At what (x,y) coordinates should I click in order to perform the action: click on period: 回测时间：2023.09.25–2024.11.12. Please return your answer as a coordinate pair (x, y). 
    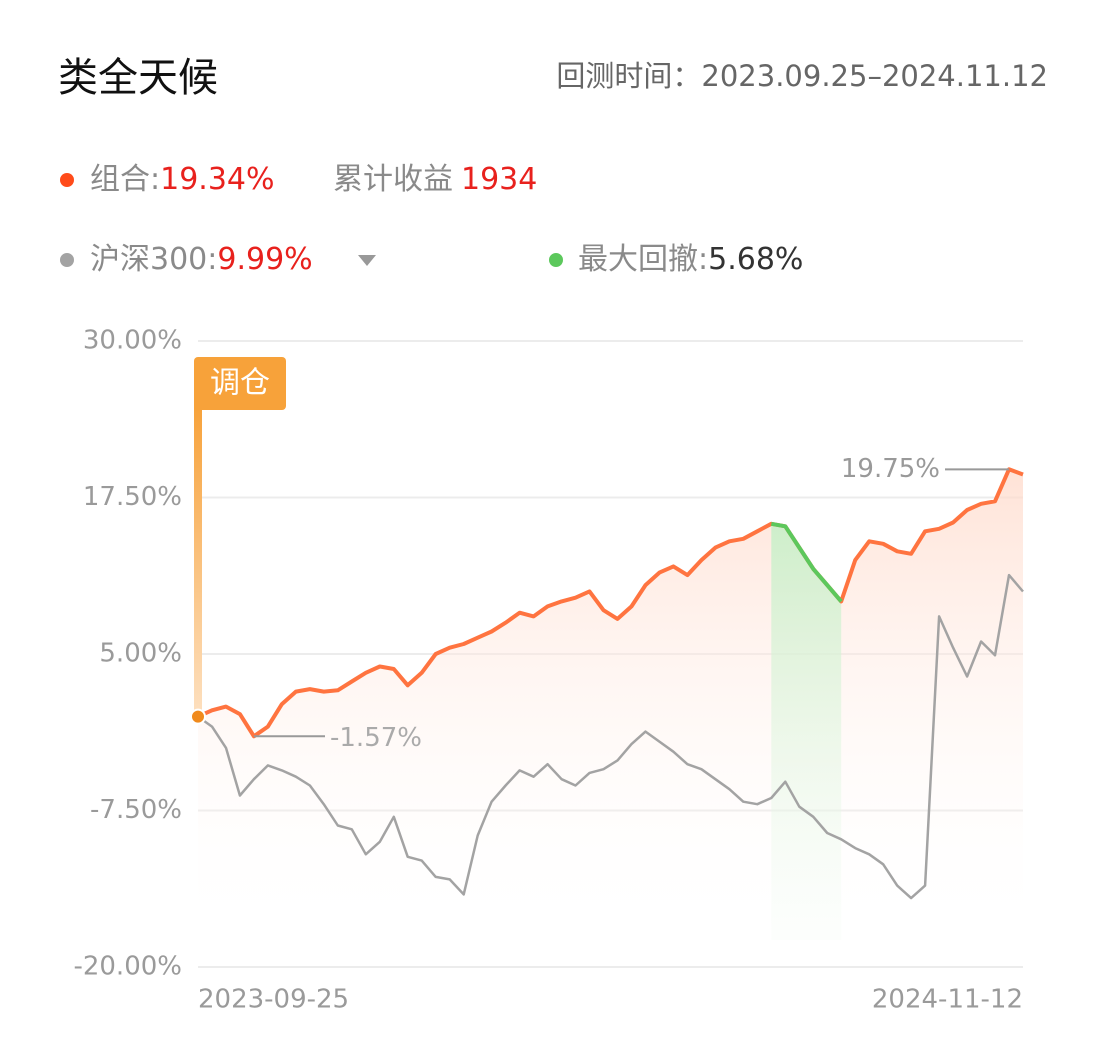
    Looking at the image, I should click on (802, 76).